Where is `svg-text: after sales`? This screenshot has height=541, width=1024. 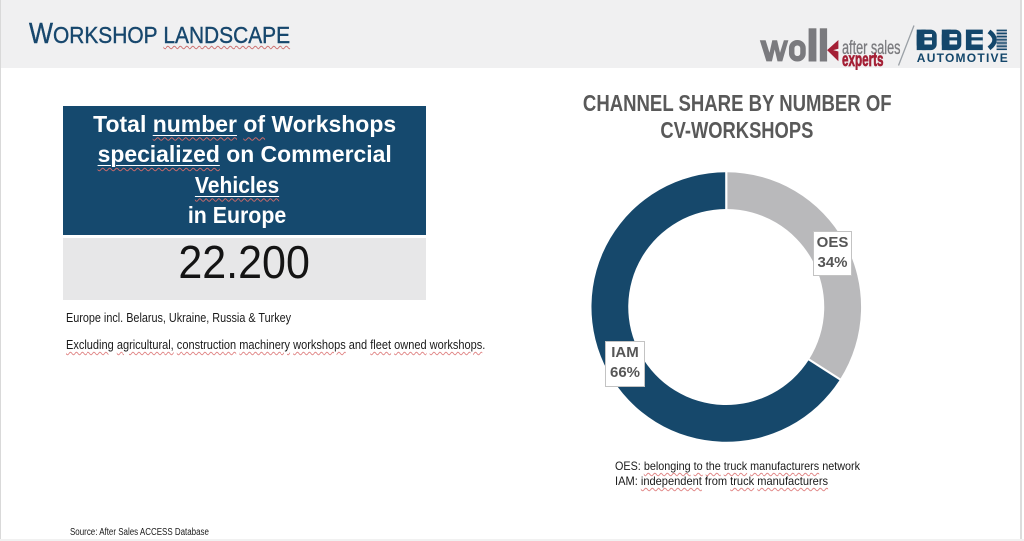
svg-text: after sales is located at coordinates (871, 48).